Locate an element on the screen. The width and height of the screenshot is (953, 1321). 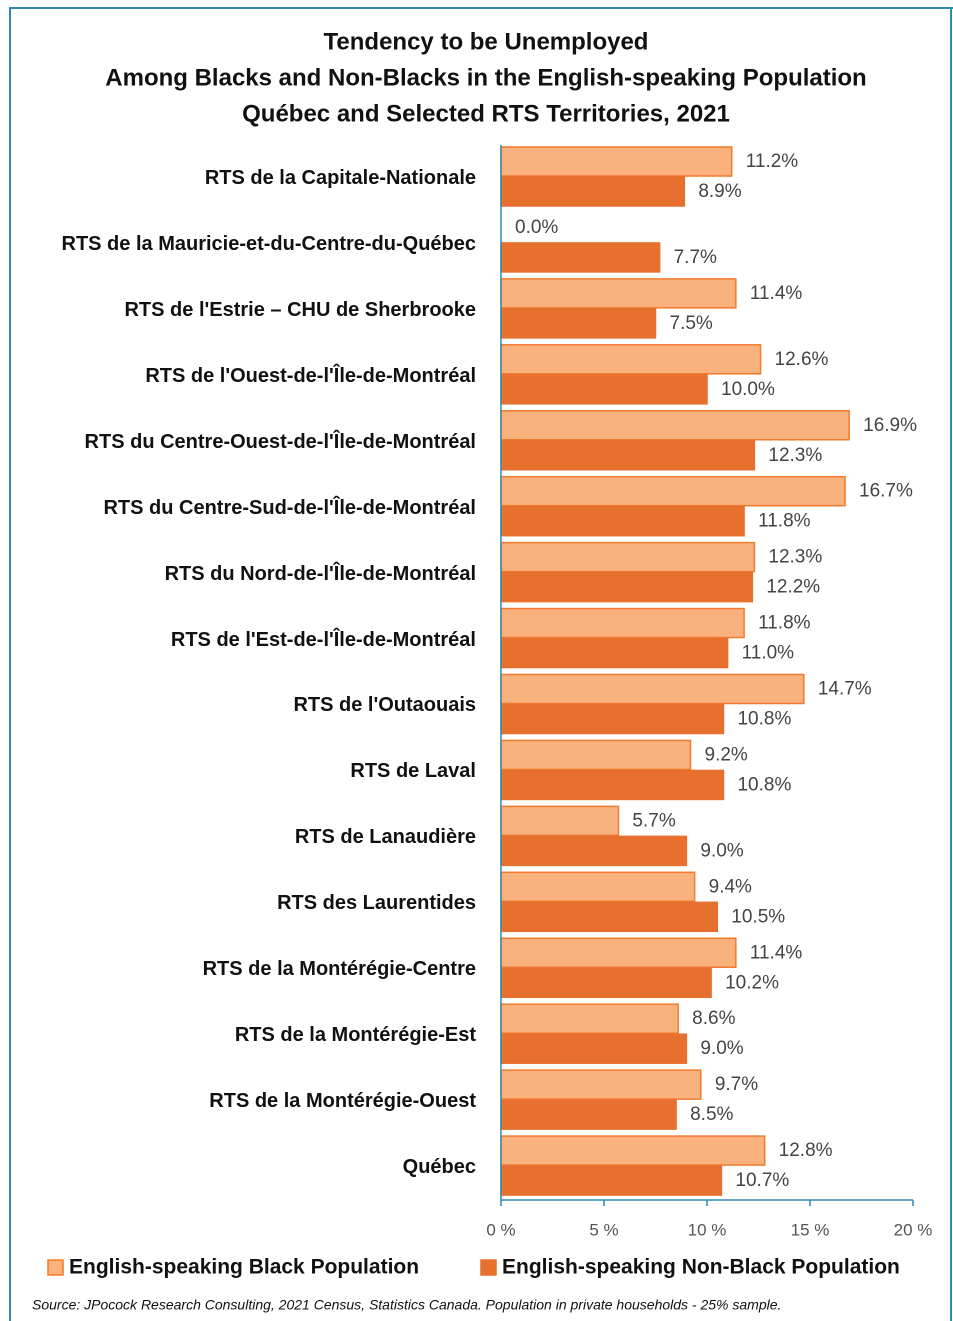
data-label: 8.5% is located at coordinates (711, 1114).